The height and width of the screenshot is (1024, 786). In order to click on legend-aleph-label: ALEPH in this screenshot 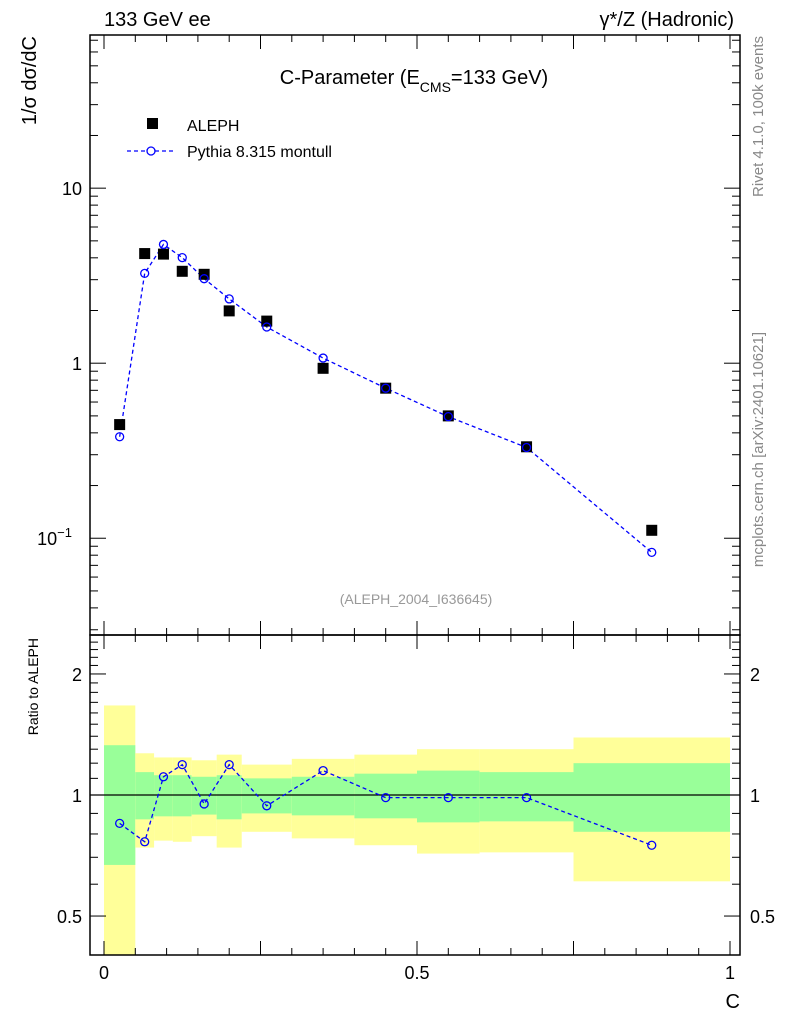, I will do `click(213, 126)`.